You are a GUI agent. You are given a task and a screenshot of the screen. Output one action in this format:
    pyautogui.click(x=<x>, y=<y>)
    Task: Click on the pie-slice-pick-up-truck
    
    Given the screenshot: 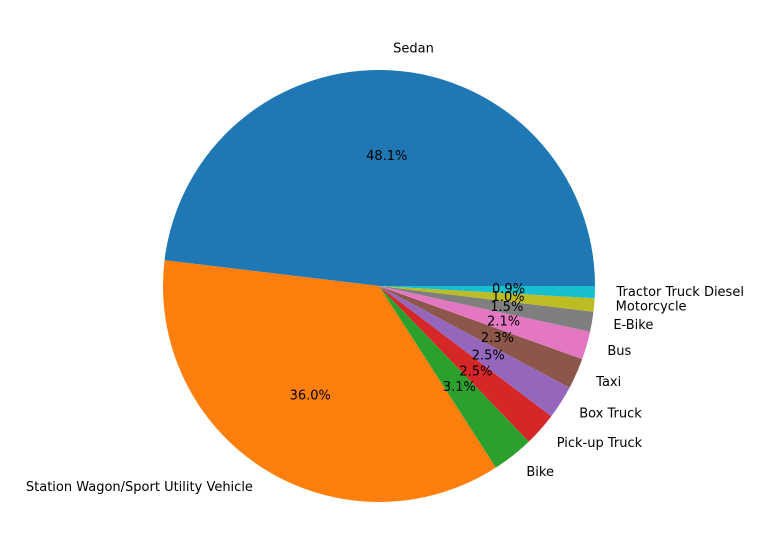 What is the action you would take?
    pyautogui.click(x=465, y=364)
    